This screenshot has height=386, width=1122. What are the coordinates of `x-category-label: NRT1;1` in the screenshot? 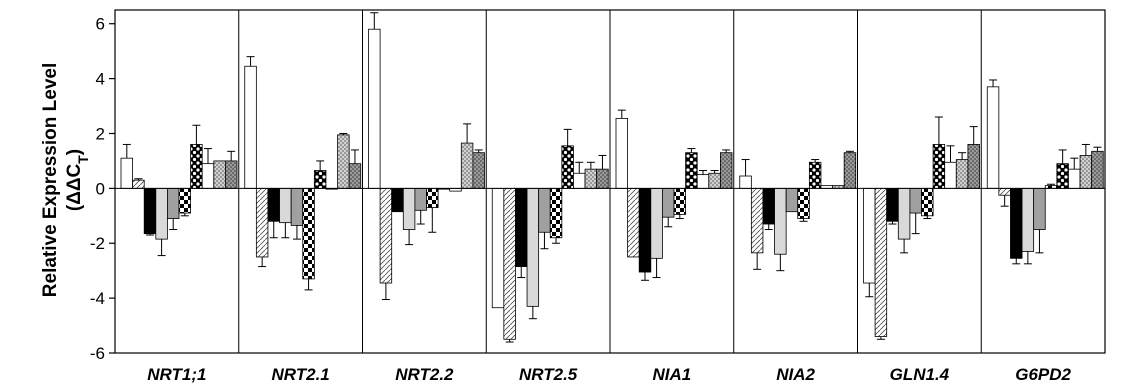 It's located at (176, 374).